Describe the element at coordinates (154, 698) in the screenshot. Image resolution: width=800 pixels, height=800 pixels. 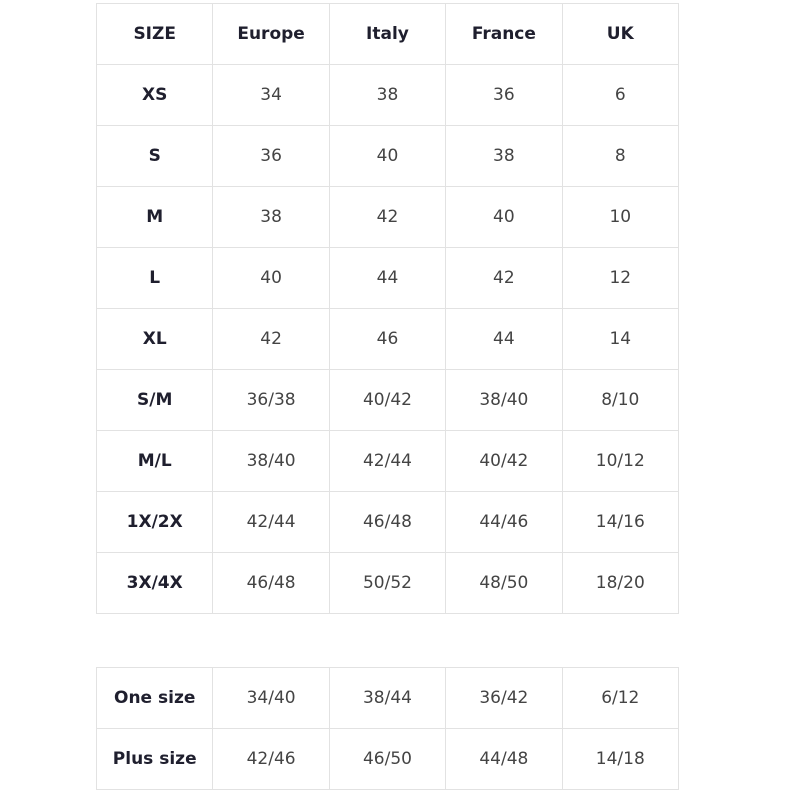
I see `size-label-cell: One size` at that location.